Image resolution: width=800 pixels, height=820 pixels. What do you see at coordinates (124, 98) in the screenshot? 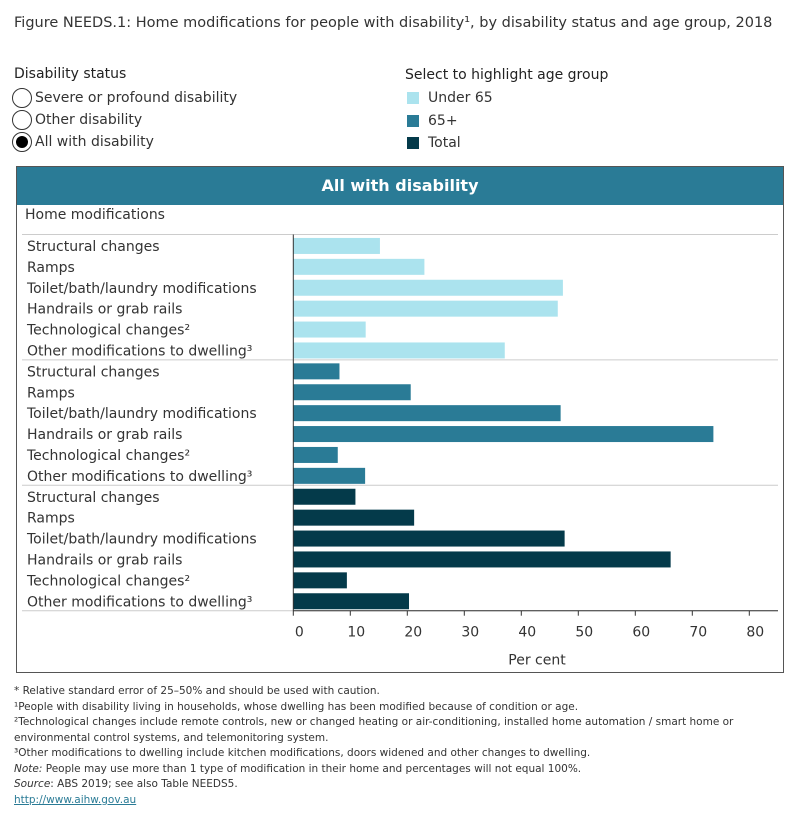
I see `radio-severe-or-profound: Severe or profound disability` at bounding box center [124, 98].